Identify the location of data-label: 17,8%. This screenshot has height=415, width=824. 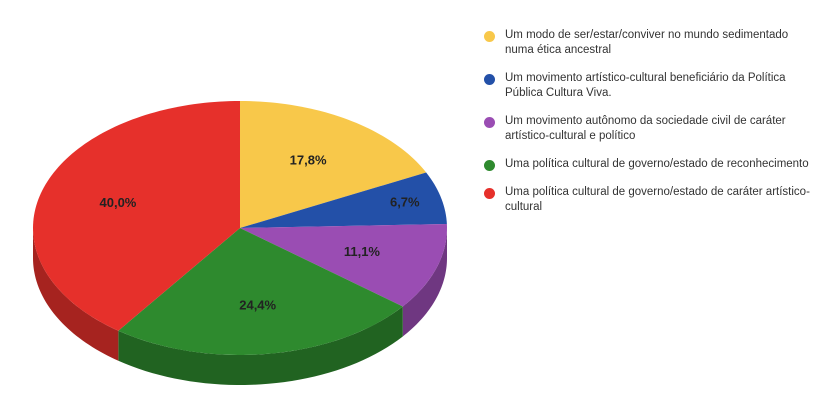
(308, 160).